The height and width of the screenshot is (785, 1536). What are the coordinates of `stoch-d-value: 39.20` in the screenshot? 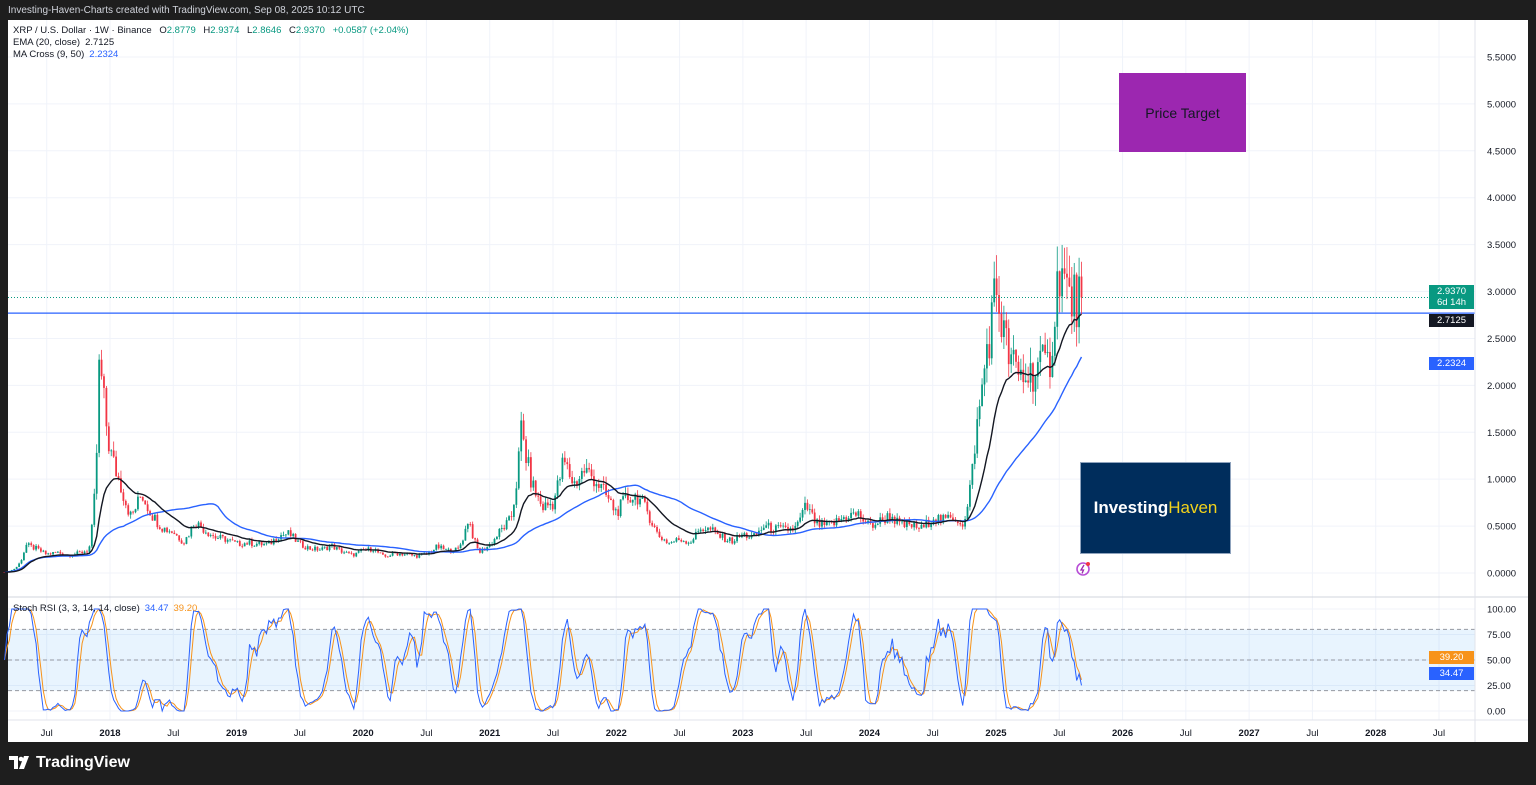 It's located at (185, 608).